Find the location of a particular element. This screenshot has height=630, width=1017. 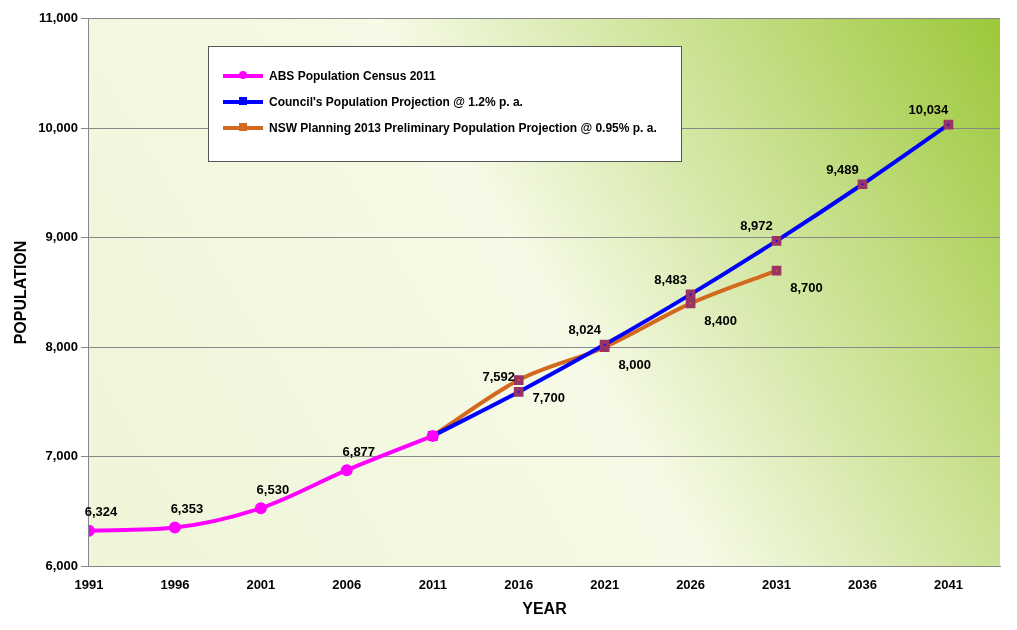

y-tick-label: 10,000 is located at coordinates (58, 127).